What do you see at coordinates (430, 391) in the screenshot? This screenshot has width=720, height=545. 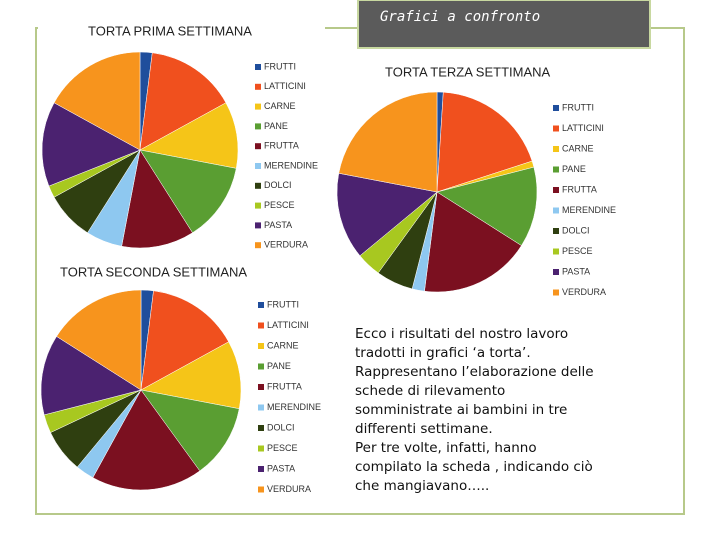 I see `body-text: schede di rilevamento` at bounding box center [430, 391].